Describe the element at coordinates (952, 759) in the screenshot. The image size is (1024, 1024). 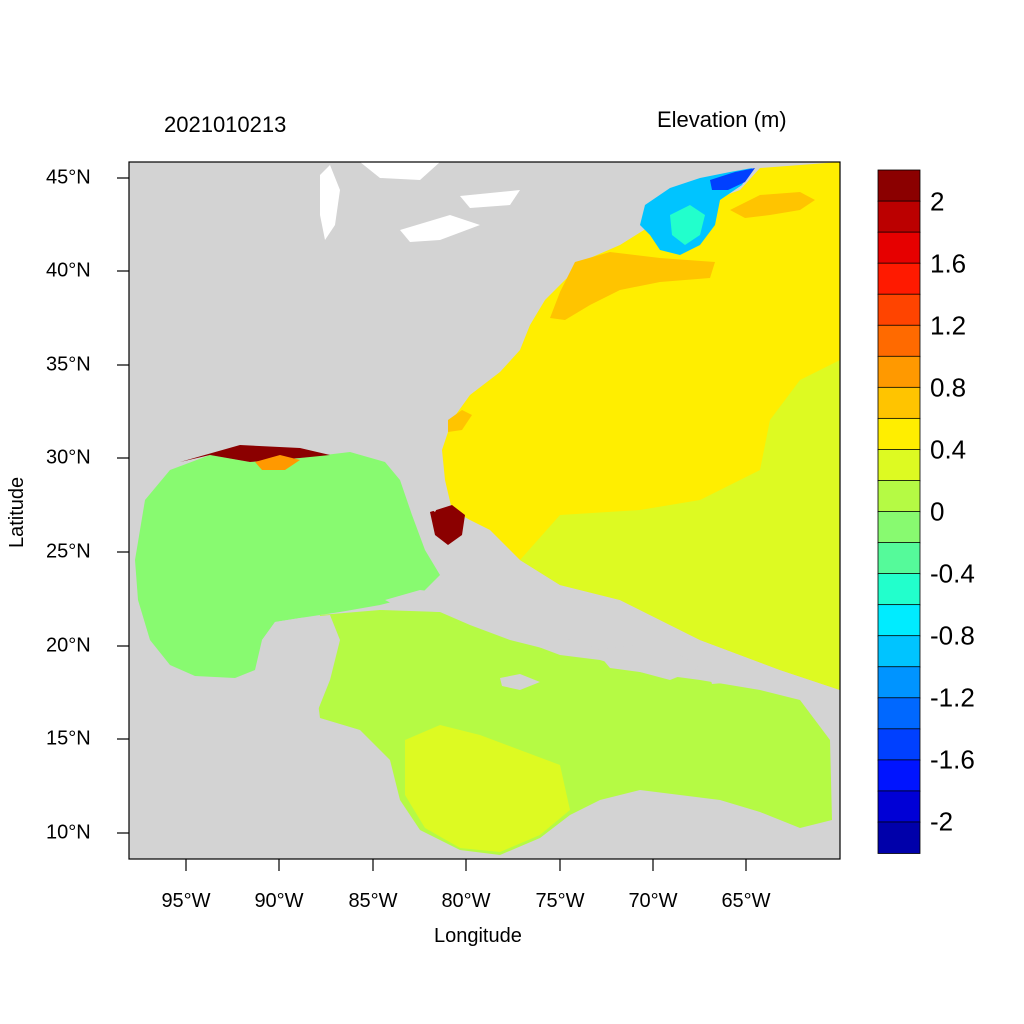
I see `colorbar-label: -1.6` at that location.